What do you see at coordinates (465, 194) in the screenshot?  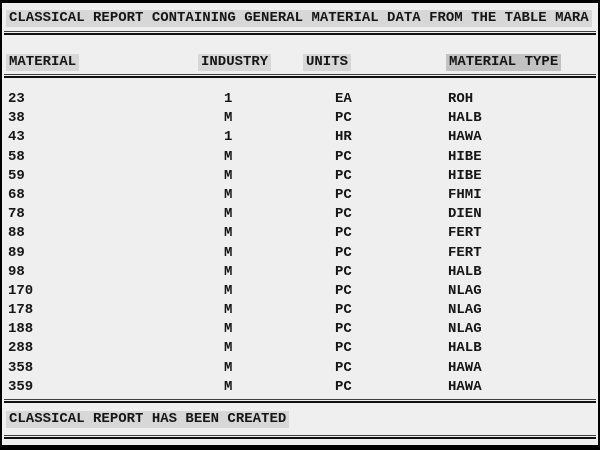 I see `cell-material-type: FHMI` at bounding box center [465, 194].